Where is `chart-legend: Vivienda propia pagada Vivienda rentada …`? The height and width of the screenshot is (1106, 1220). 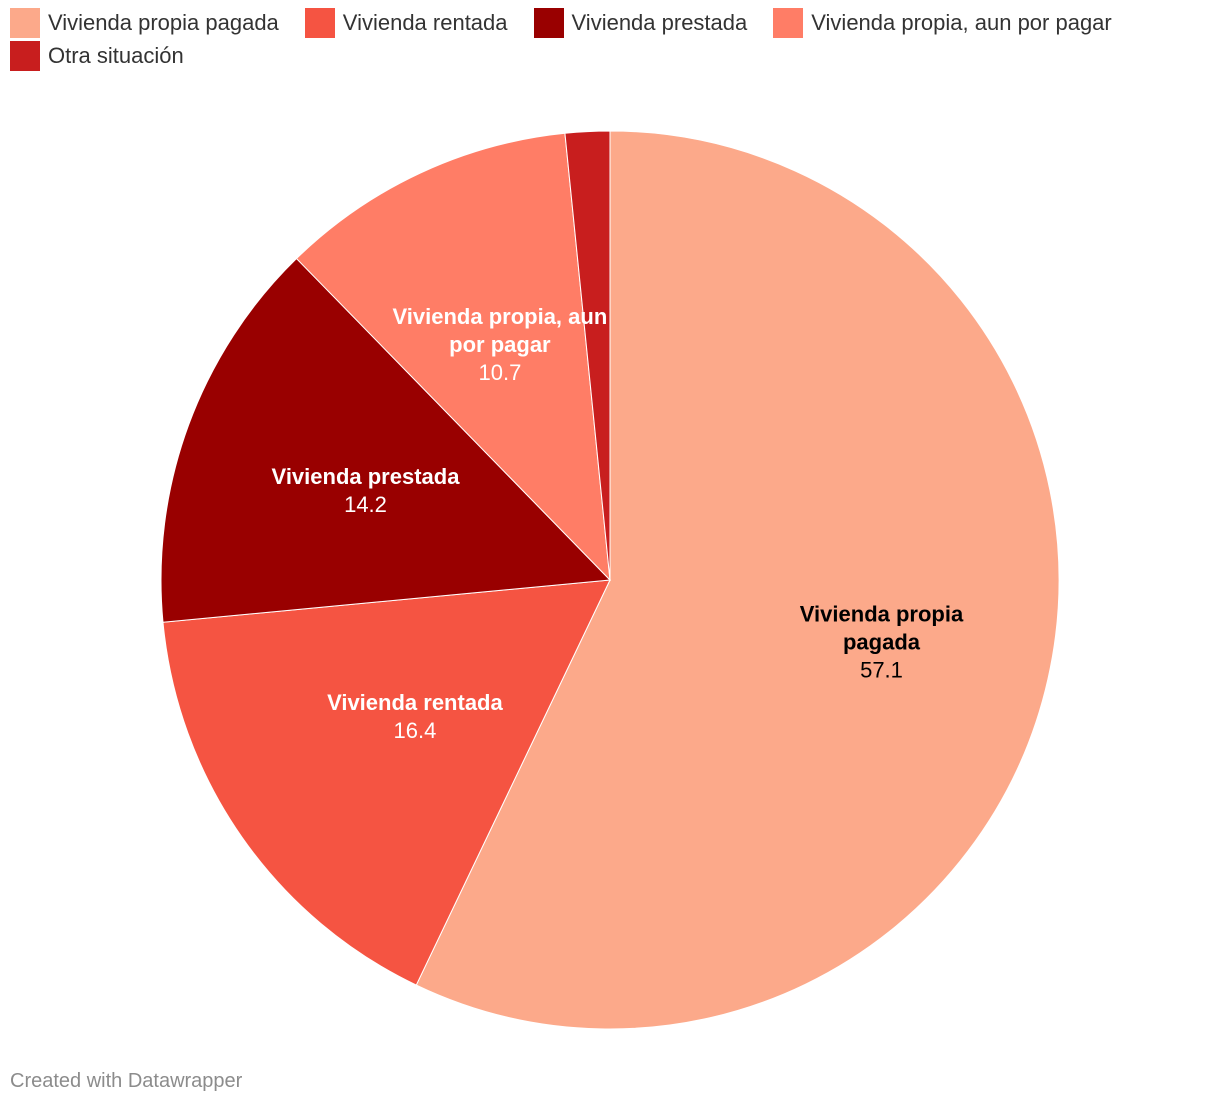
chart-legend: Vivienda propia pagada Vivienda rentada … is located at coordinates (610, 39).